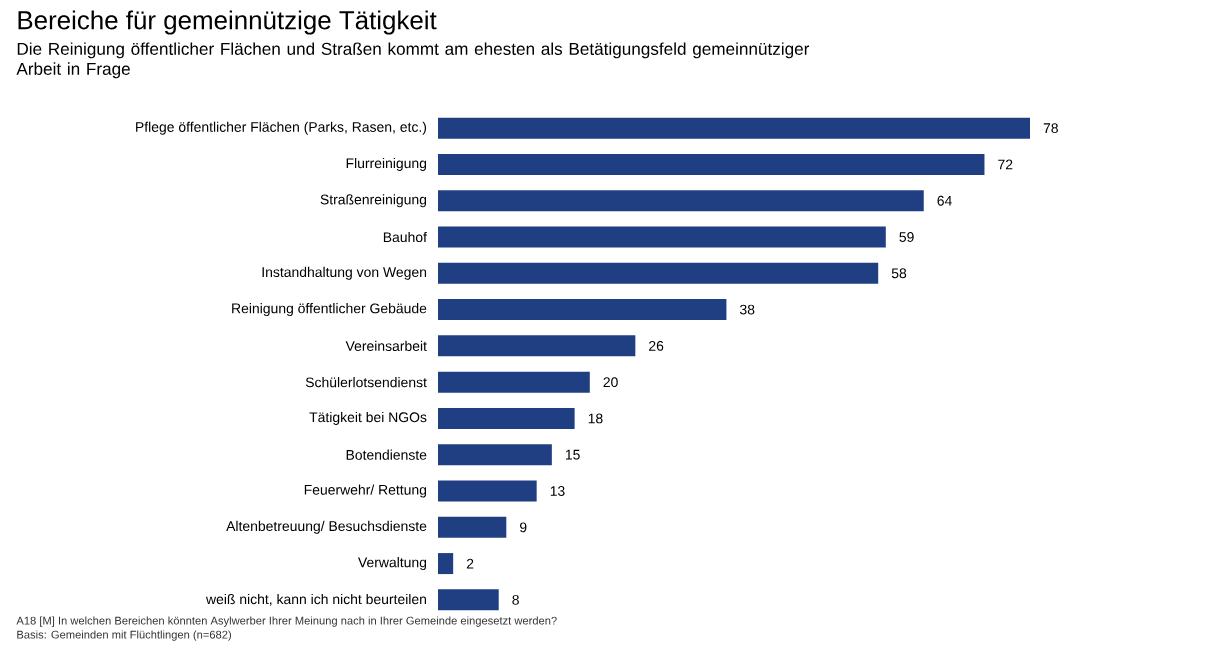 Image resolution: width=1232 pixels, height=668 pixels. Describe the element at coordinates (413, 60) in the screenshot. I see `chart-subtitle: Die Reinigung öffentlicher Flächen und Straßen kommt am ehesten als Betätigungsfeld gemeinnütziger Arbeit in Frage` at that location.